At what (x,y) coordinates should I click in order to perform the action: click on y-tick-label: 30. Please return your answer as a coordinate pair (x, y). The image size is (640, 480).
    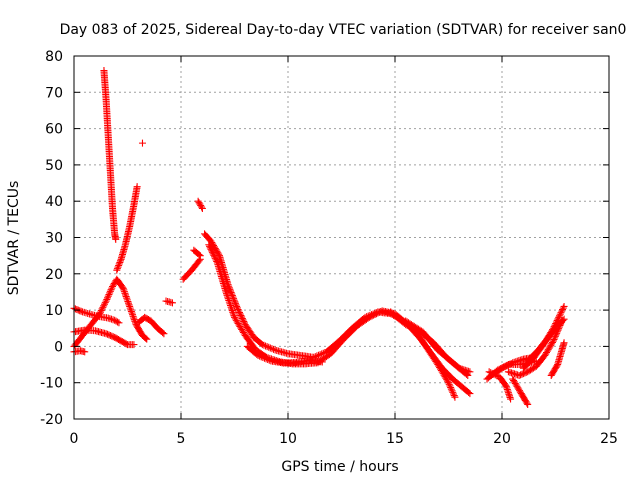
    Looking at the image, I should click on (54, 239).